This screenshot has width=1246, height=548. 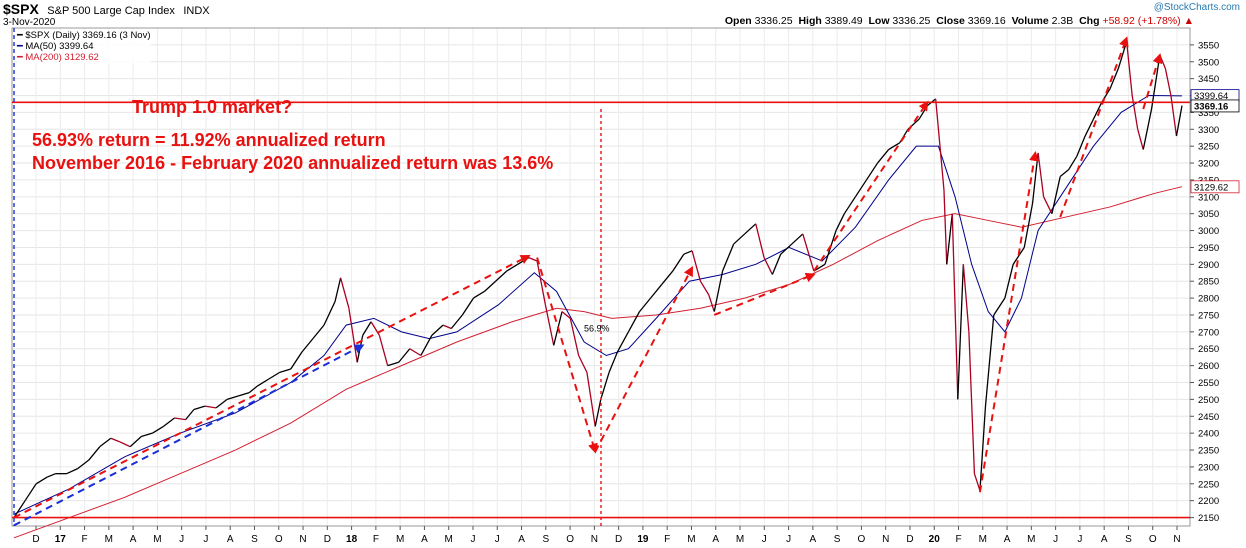 What do you see at coordinates (88, 35) in the screenshot?
I see `legend-price-label: $SPX (Daily) 3369.16 (3 Nov)` at bounding box center [88, 35].